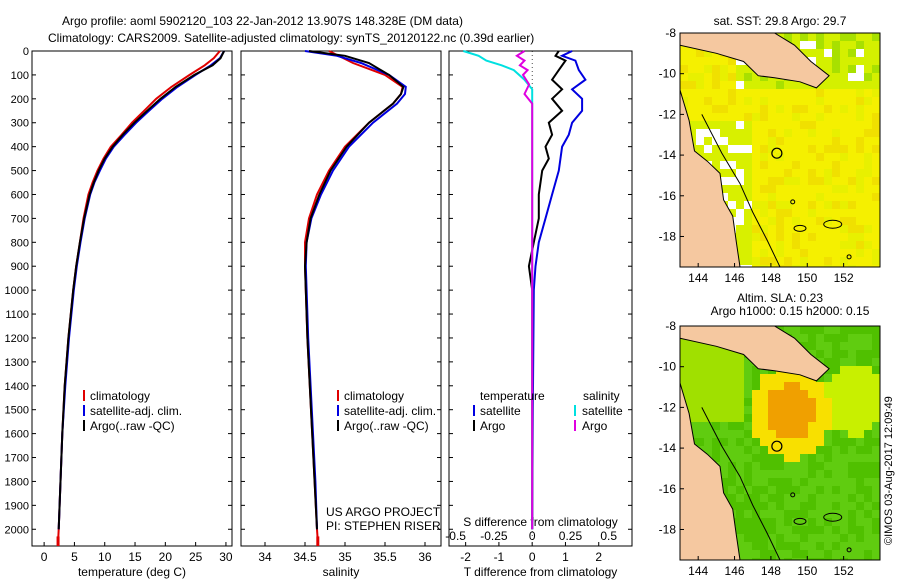 This screenshot has width=900, height=580. Describe the element at coordinates (668, 236) in the screenshot. I see `m1-ytick-label: -18` at that location.